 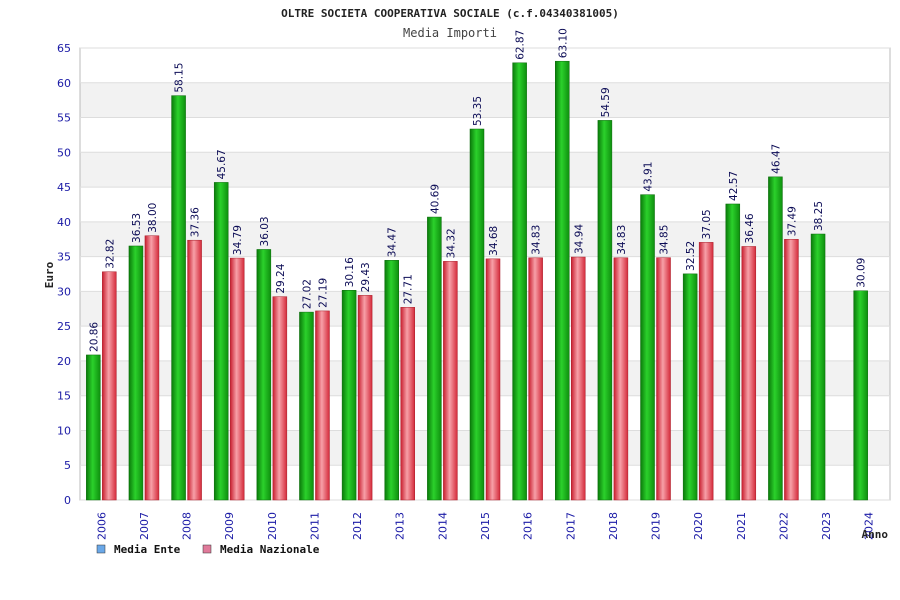 What do you see at coordinates (393, 242) in the screenshot?
I see `label-media-ente: 34.47` at bounding box center [393, 242].